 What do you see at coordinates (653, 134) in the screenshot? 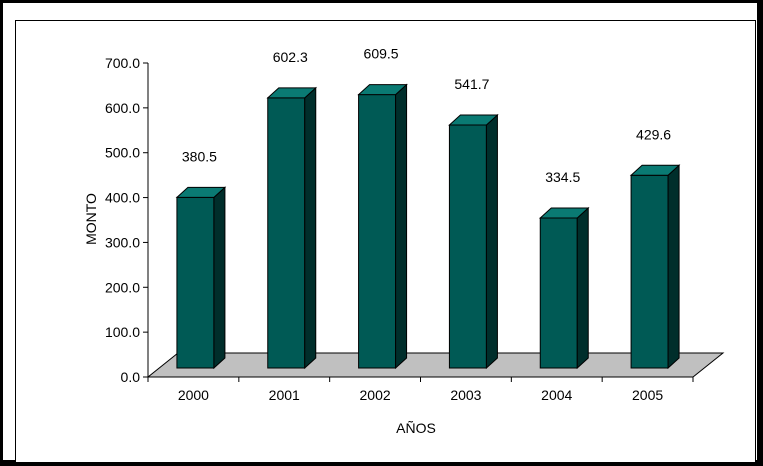
I see `bar-data-label: 429.6` at bounding box center [653, 134].